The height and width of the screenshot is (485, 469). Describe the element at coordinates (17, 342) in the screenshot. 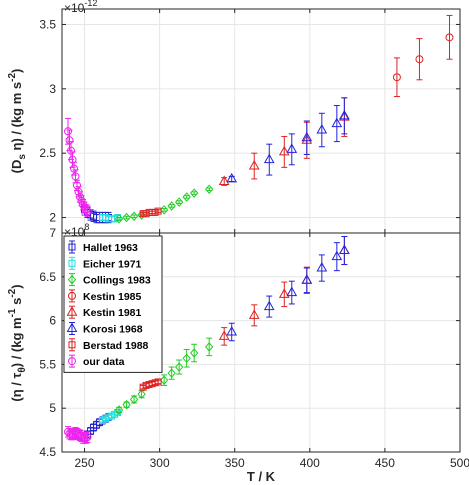

I see `bottom-y-axis-label: (η / τθ) / (kg m-1 s-2)` at that location.